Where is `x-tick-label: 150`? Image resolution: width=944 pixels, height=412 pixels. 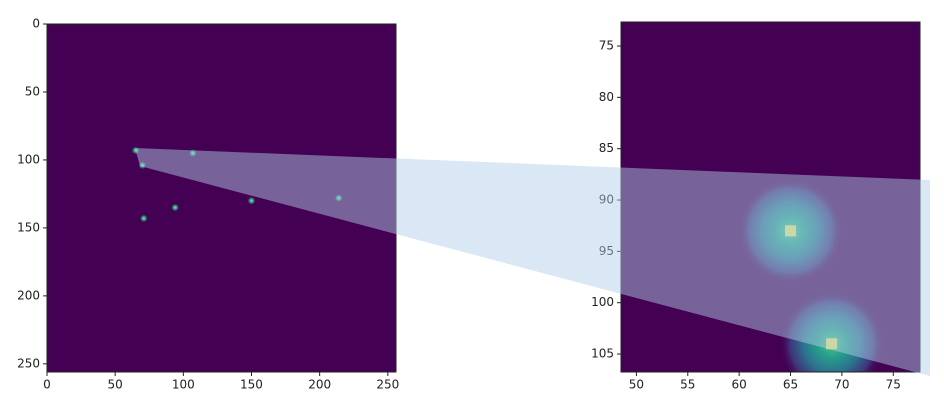
x-tick-label: 150 is located at coordinates (251, 385).